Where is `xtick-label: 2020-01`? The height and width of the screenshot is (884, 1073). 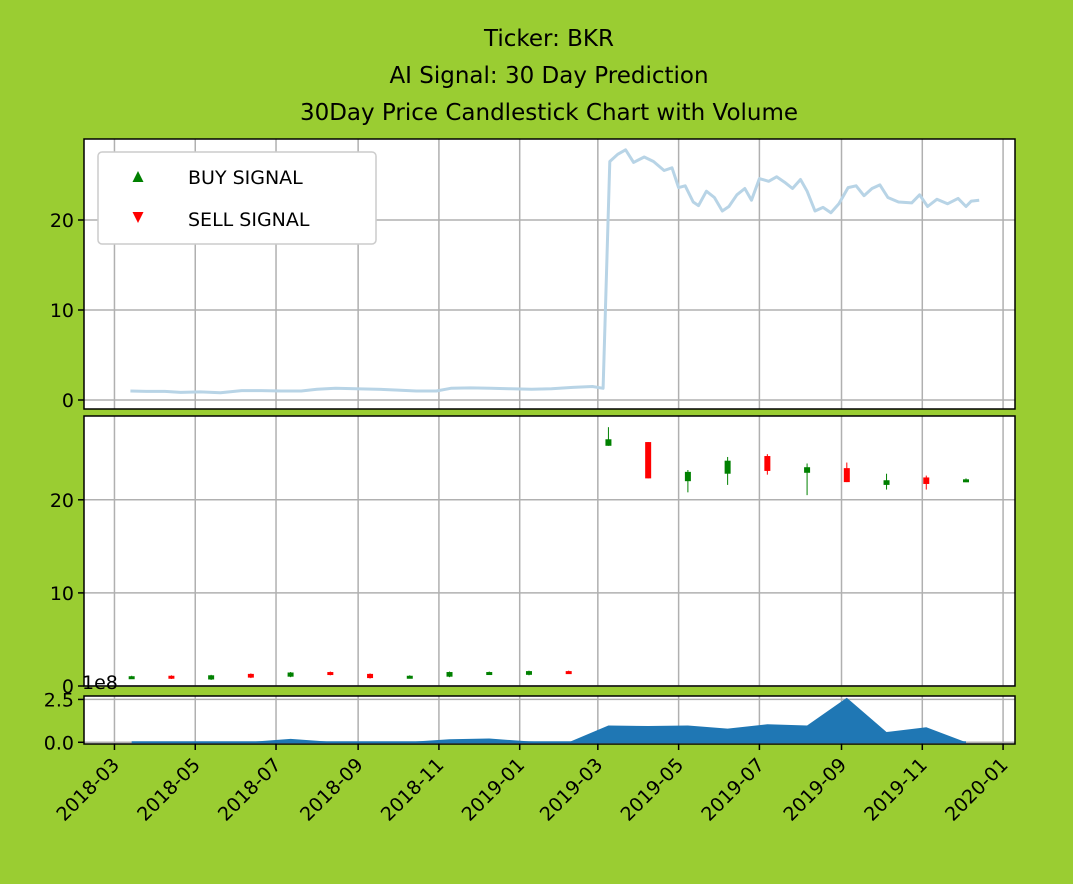 xtick-label: 2020-01 is located at coordinates (977, 790).